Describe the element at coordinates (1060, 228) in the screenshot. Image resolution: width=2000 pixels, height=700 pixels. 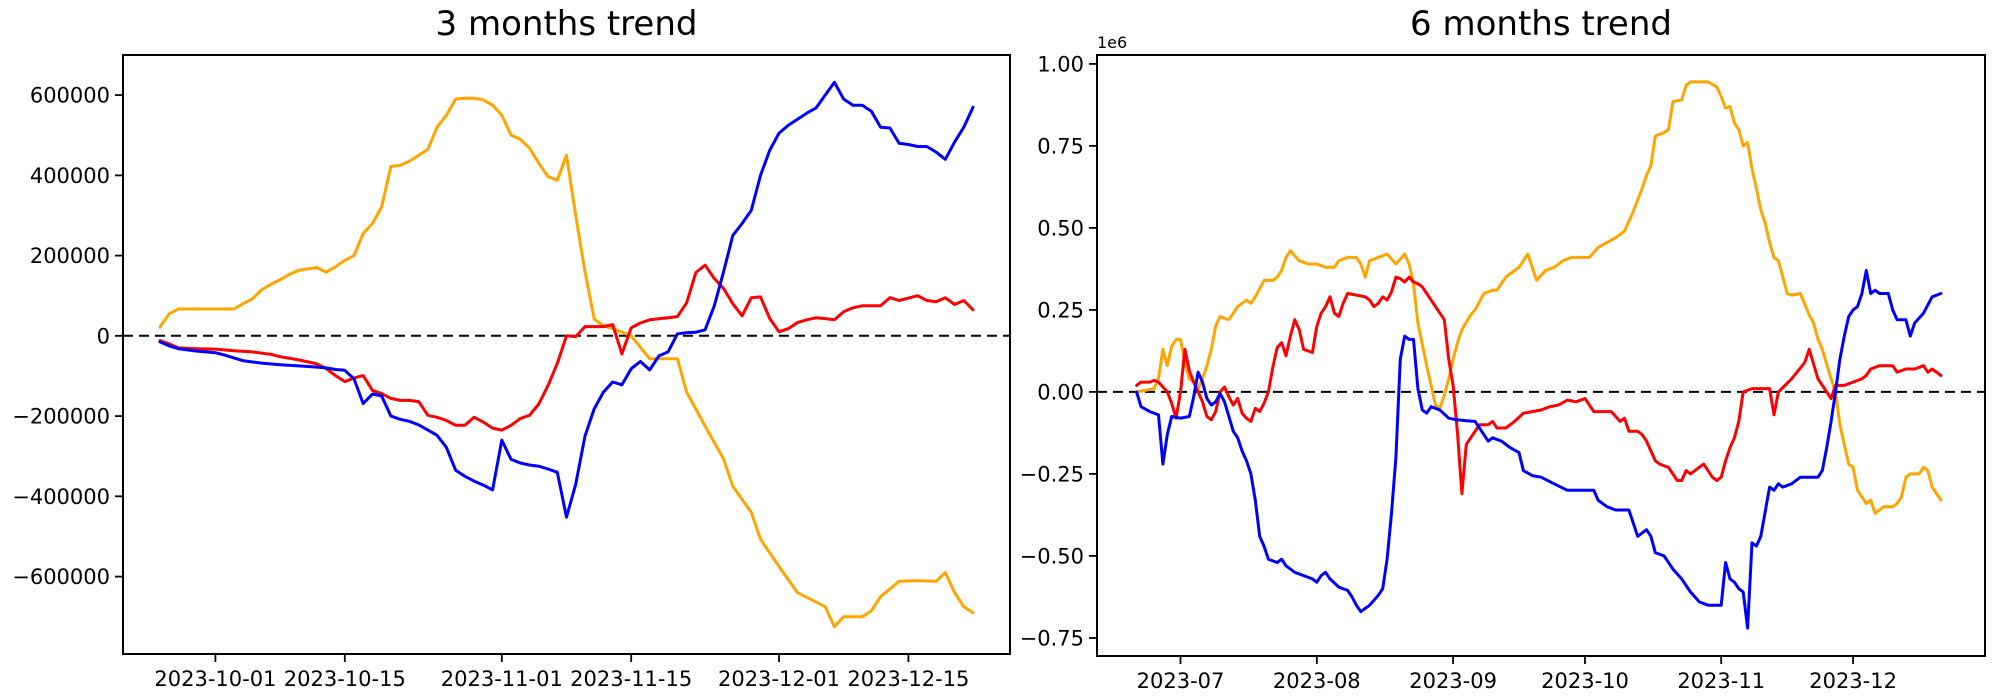
I see `y-tick-label: 0.50` at that location.